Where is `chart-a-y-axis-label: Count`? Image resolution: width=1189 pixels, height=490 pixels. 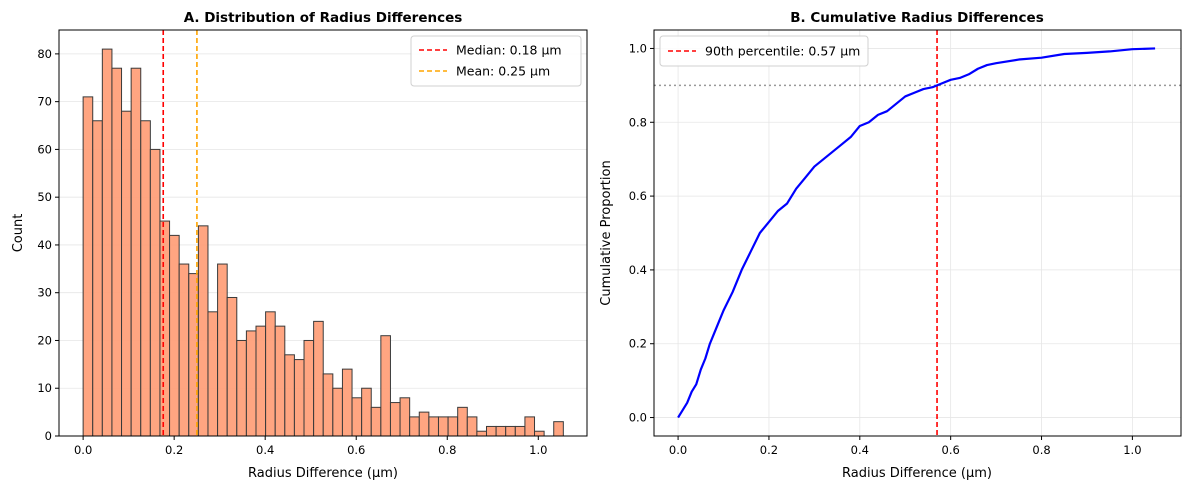
chart-a-y-axis-label: Count is located at coordinates (18, 233).